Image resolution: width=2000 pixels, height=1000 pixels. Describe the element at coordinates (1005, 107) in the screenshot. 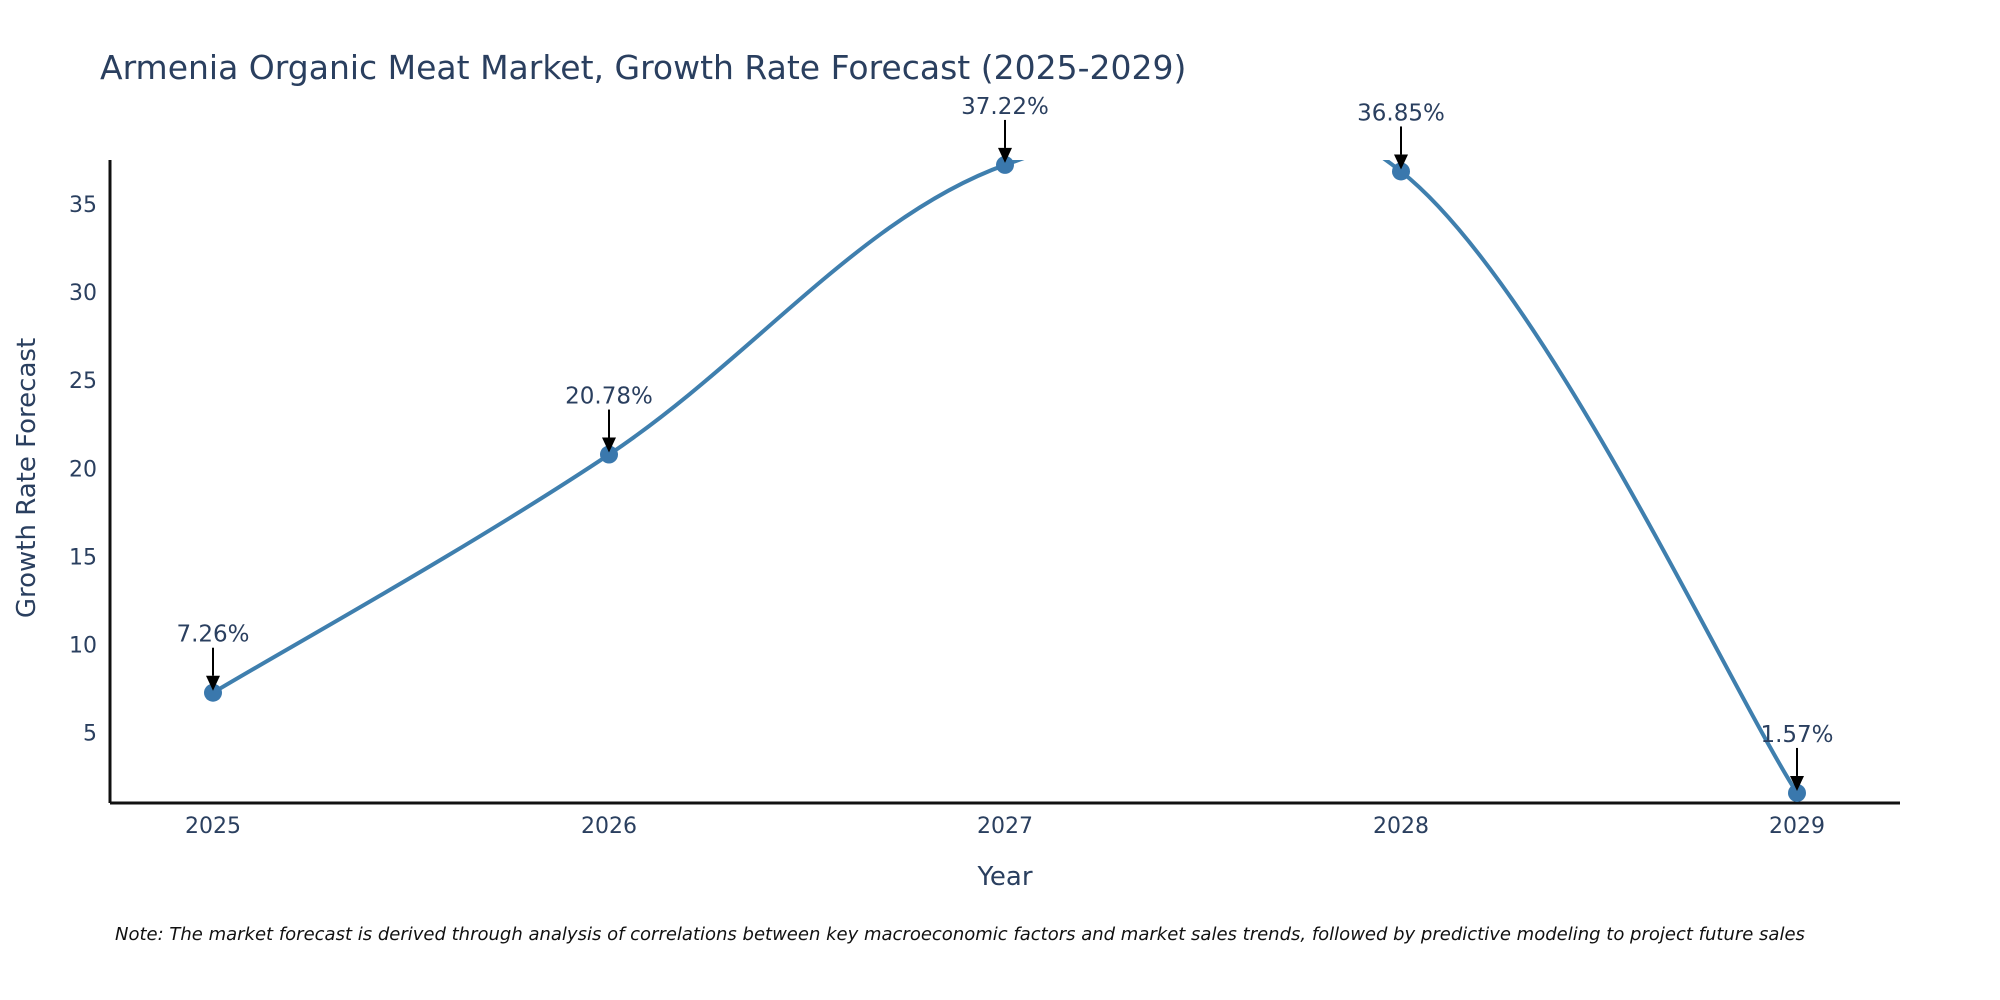

I see `data-label: 37.22%` at that location.